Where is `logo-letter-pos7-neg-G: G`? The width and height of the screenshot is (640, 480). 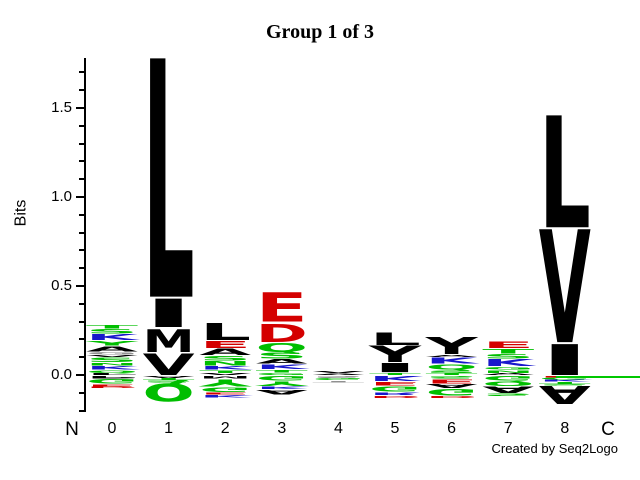 logo-letter-pos7-neg-G: G is located at coordinates (508, 378).